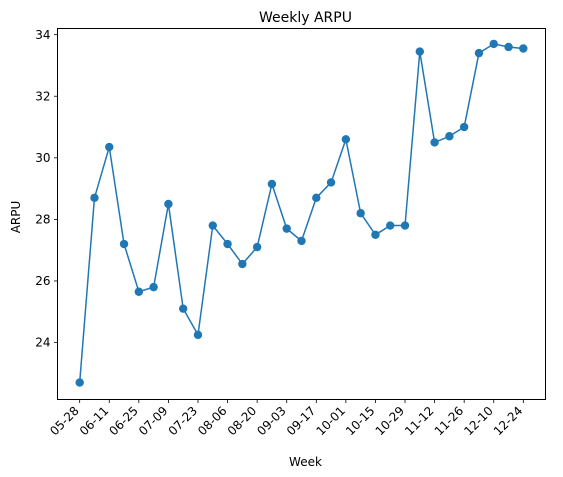 The image size is (563, 477). Describe the element at coordinates (419, 421) in the screenshot. I see `x-tick-label: 11-12` at that location.